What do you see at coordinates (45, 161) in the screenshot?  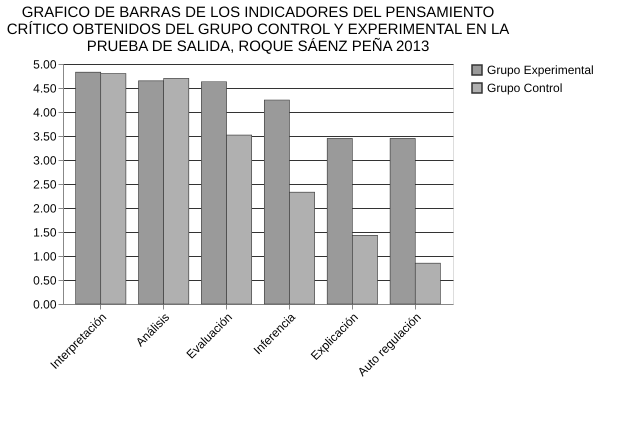 I see `y-tick-label: 3.00` at bounding box center [45, 161].